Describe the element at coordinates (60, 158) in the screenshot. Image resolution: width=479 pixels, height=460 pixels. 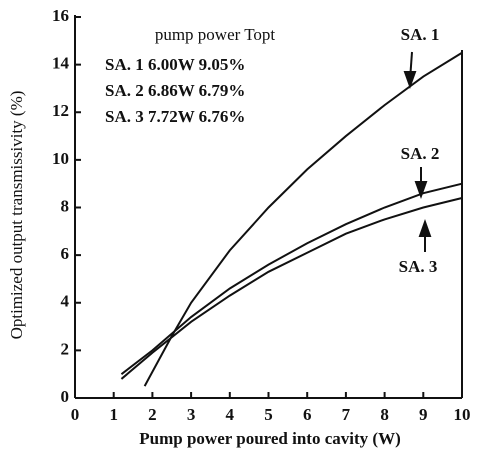
I see `y-tick-label: 10` at that location.